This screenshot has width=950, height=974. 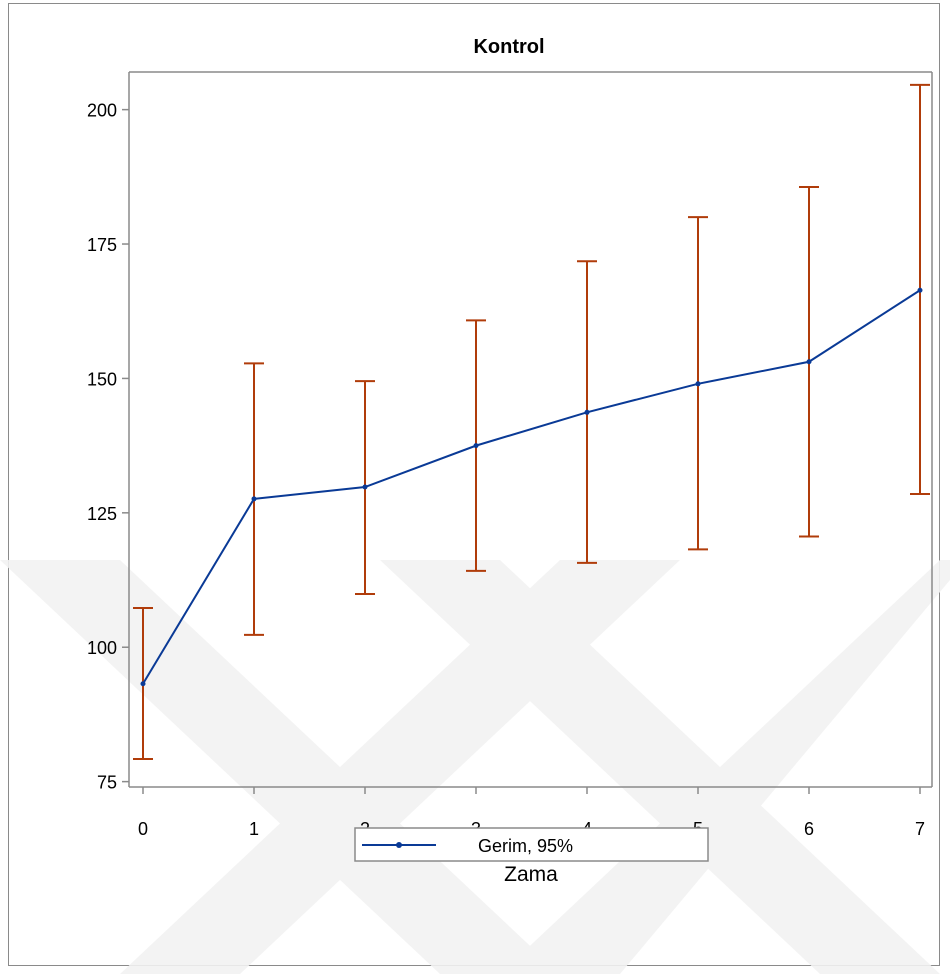 I want to click on y-tick-label: 200, so click(x=102, y=111).